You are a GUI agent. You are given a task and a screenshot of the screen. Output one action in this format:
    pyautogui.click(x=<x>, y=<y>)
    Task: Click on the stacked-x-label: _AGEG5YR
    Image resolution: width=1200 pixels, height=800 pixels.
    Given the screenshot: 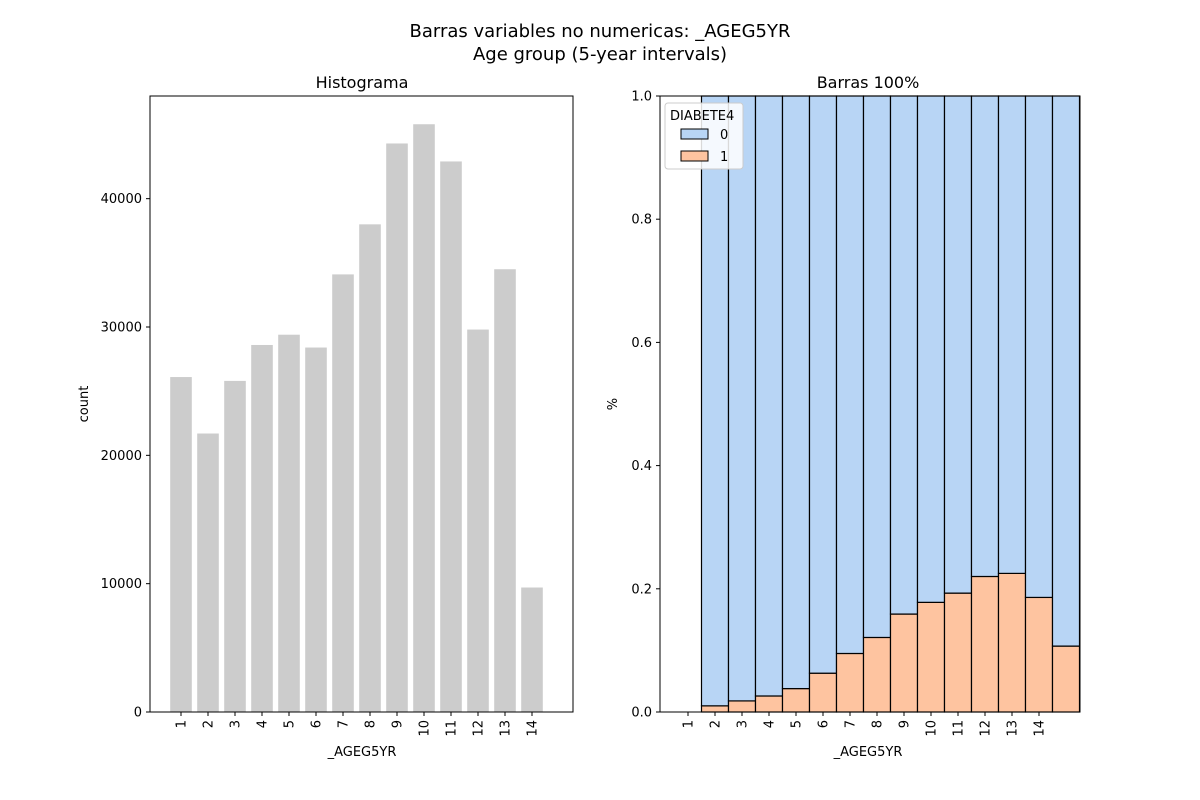 What is the action you would take?
    pyautogui.click(x=868, y=752)
    